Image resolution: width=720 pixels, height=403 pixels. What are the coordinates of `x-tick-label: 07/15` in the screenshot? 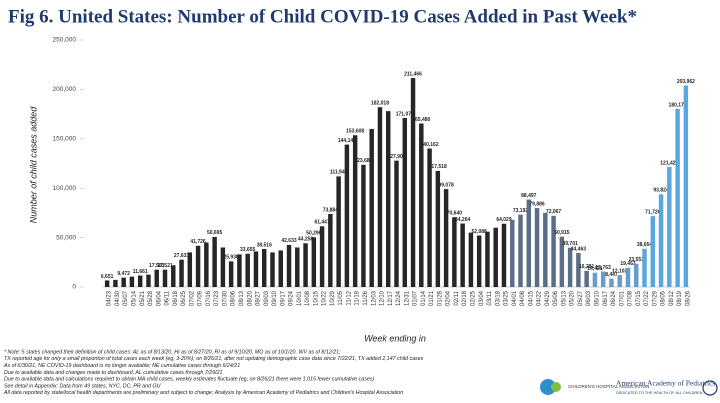 It's located at (639, 298).